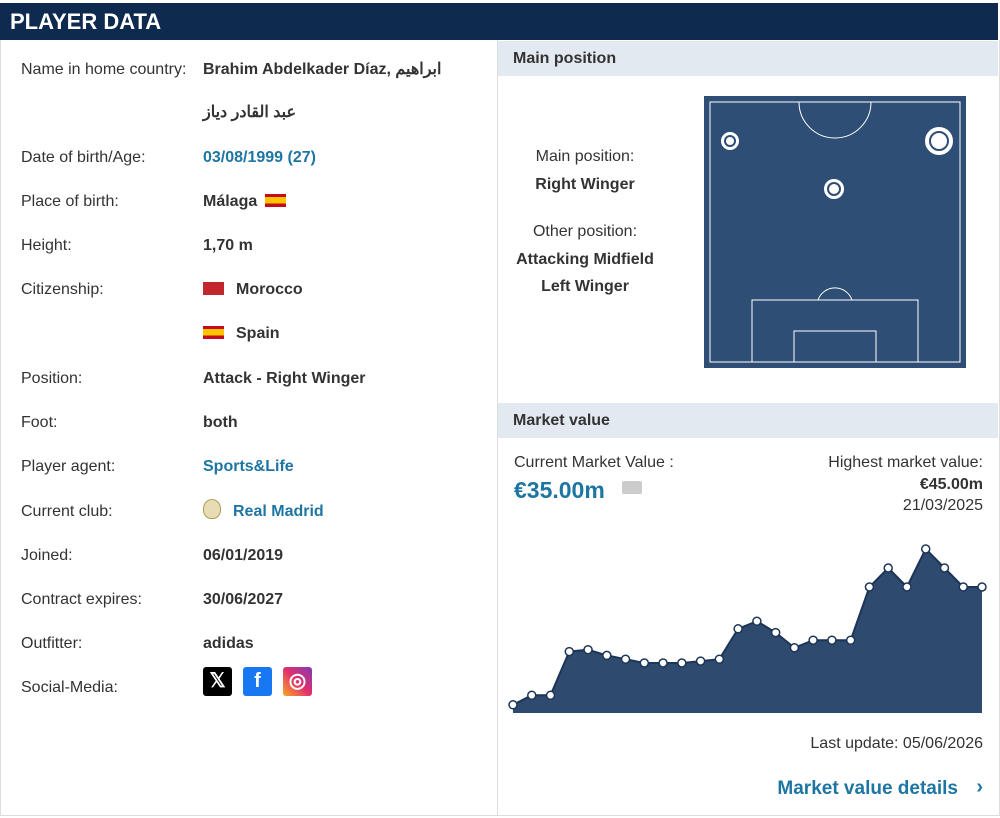 The image size is (1000, 818). I want to click on highest-value-label: Highest market value:, so click(905, 462).